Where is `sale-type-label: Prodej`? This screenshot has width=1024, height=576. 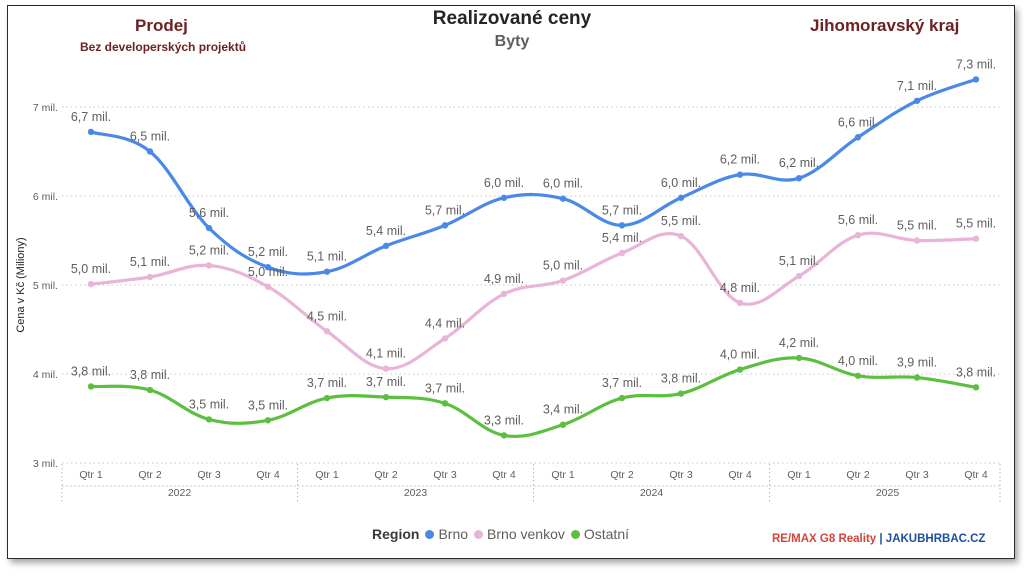
sale-type-label: Prodej is located at coordinates (161, 25).